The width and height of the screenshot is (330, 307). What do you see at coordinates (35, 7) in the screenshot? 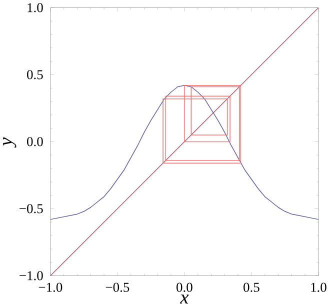
I see `y-tick-label: 1.0` at bounding box center [35, 7].